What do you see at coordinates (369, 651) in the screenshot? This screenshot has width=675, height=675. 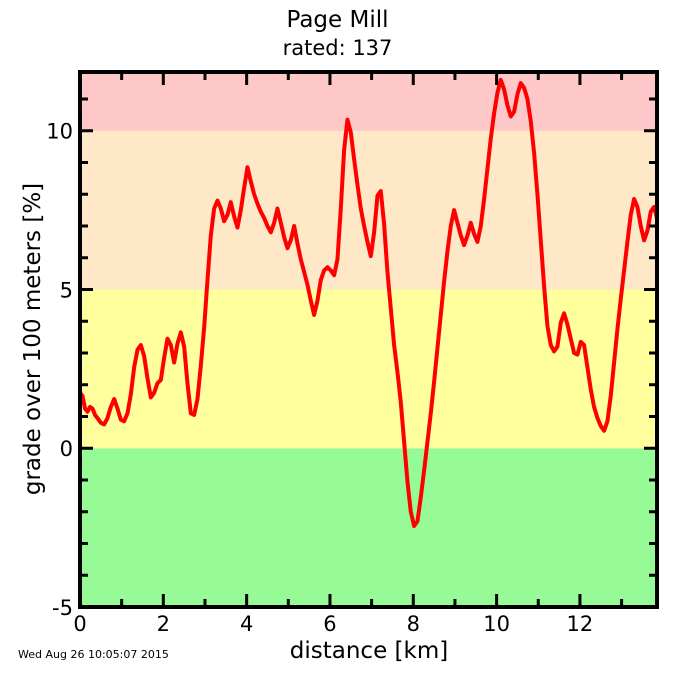 I see `x-axis-label: distance [km]` at bounding box center [369, 651].